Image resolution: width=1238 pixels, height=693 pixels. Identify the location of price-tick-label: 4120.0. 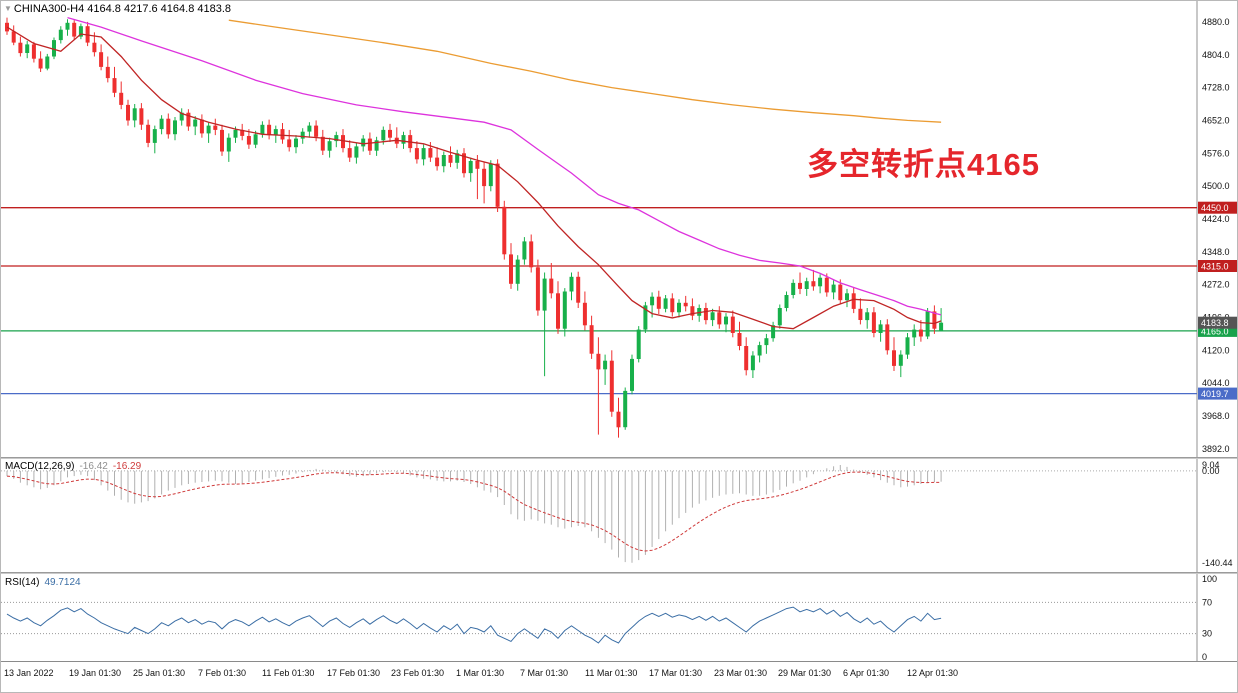
(1216, 350).